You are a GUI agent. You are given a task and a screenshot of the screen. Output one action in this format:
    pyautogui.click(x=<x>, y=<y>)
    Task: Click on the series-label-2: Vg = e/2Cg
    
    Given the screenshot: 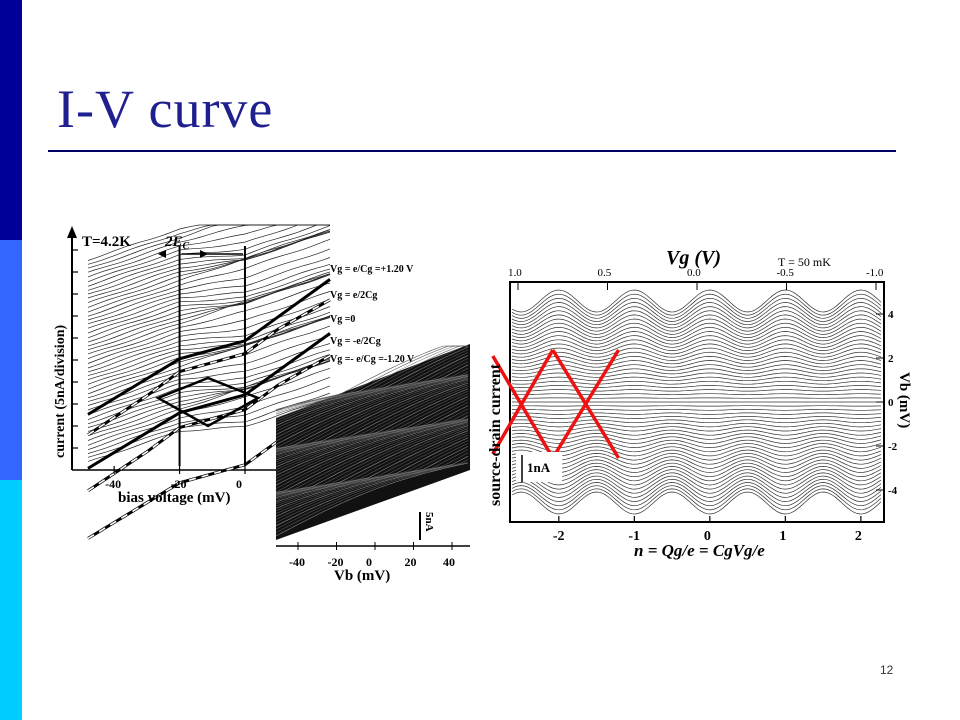 What is the action you would take?
    pyautogui.click(x=353, y=295)
    